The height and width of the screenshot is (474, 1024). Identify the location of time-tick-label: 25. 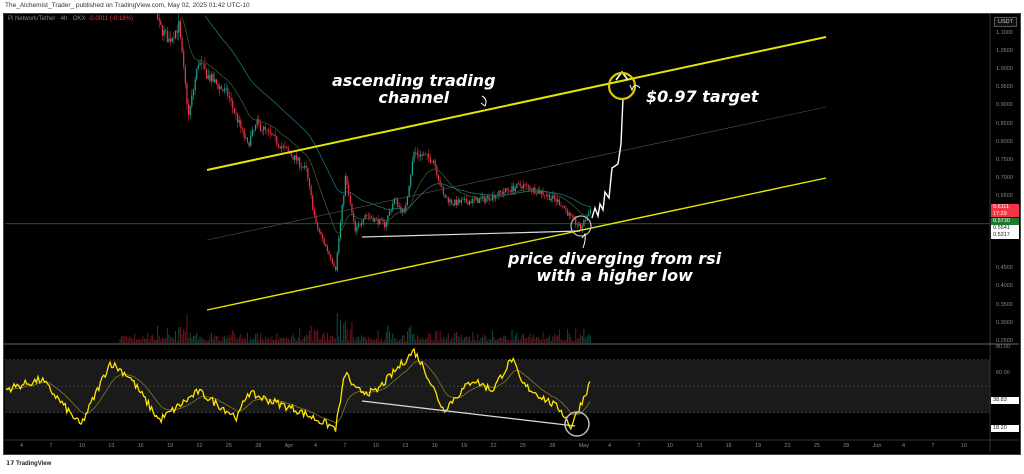
(522, 446).